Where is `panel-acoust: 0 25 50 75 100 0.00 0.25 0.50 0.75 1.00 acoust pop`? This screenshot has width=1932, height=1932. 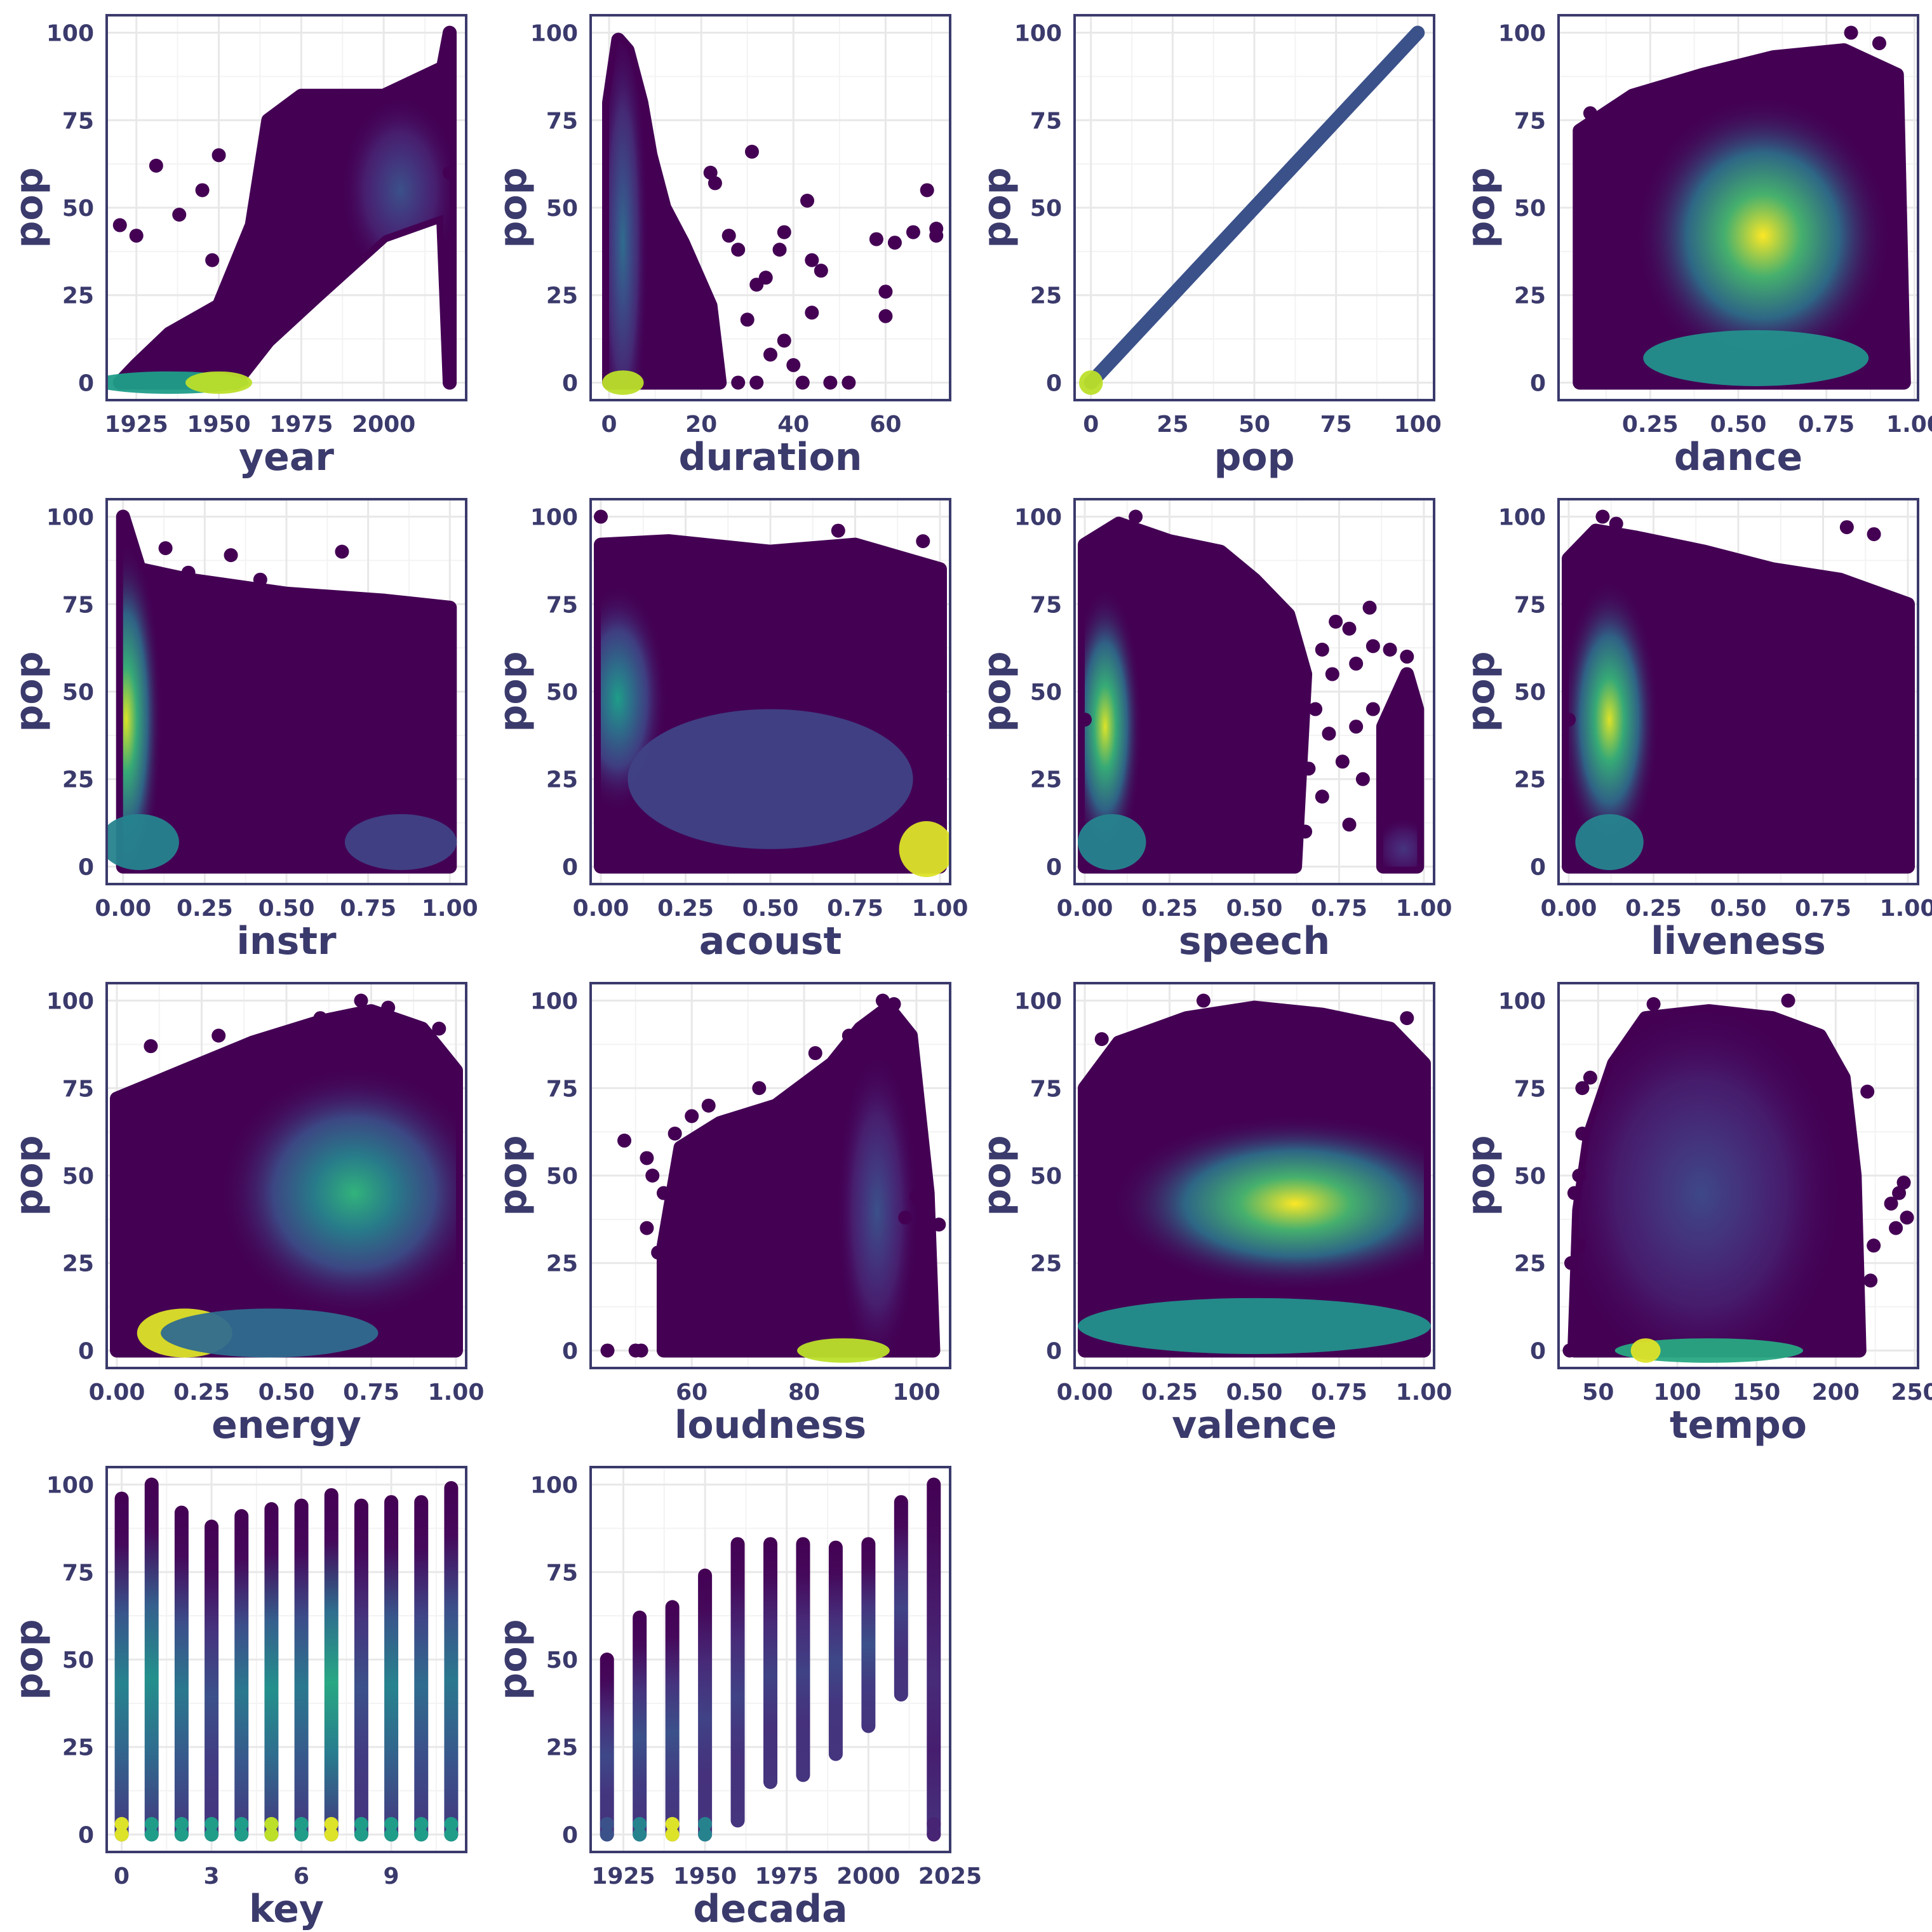
panel-acoust: 0 25 50 75 100 0.00 0.25 0.50 0.75 1.00 acoust pop is located at coordinates (730, 730).